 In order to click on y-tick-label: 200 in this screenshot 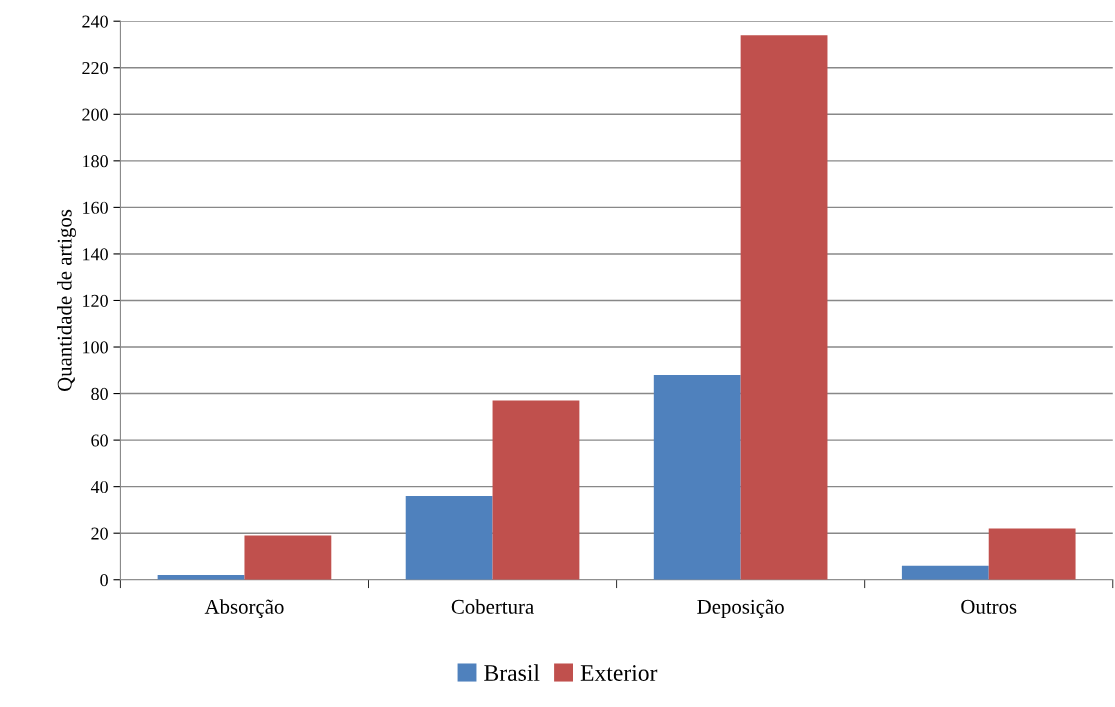, I will do `click(95, 114)`.